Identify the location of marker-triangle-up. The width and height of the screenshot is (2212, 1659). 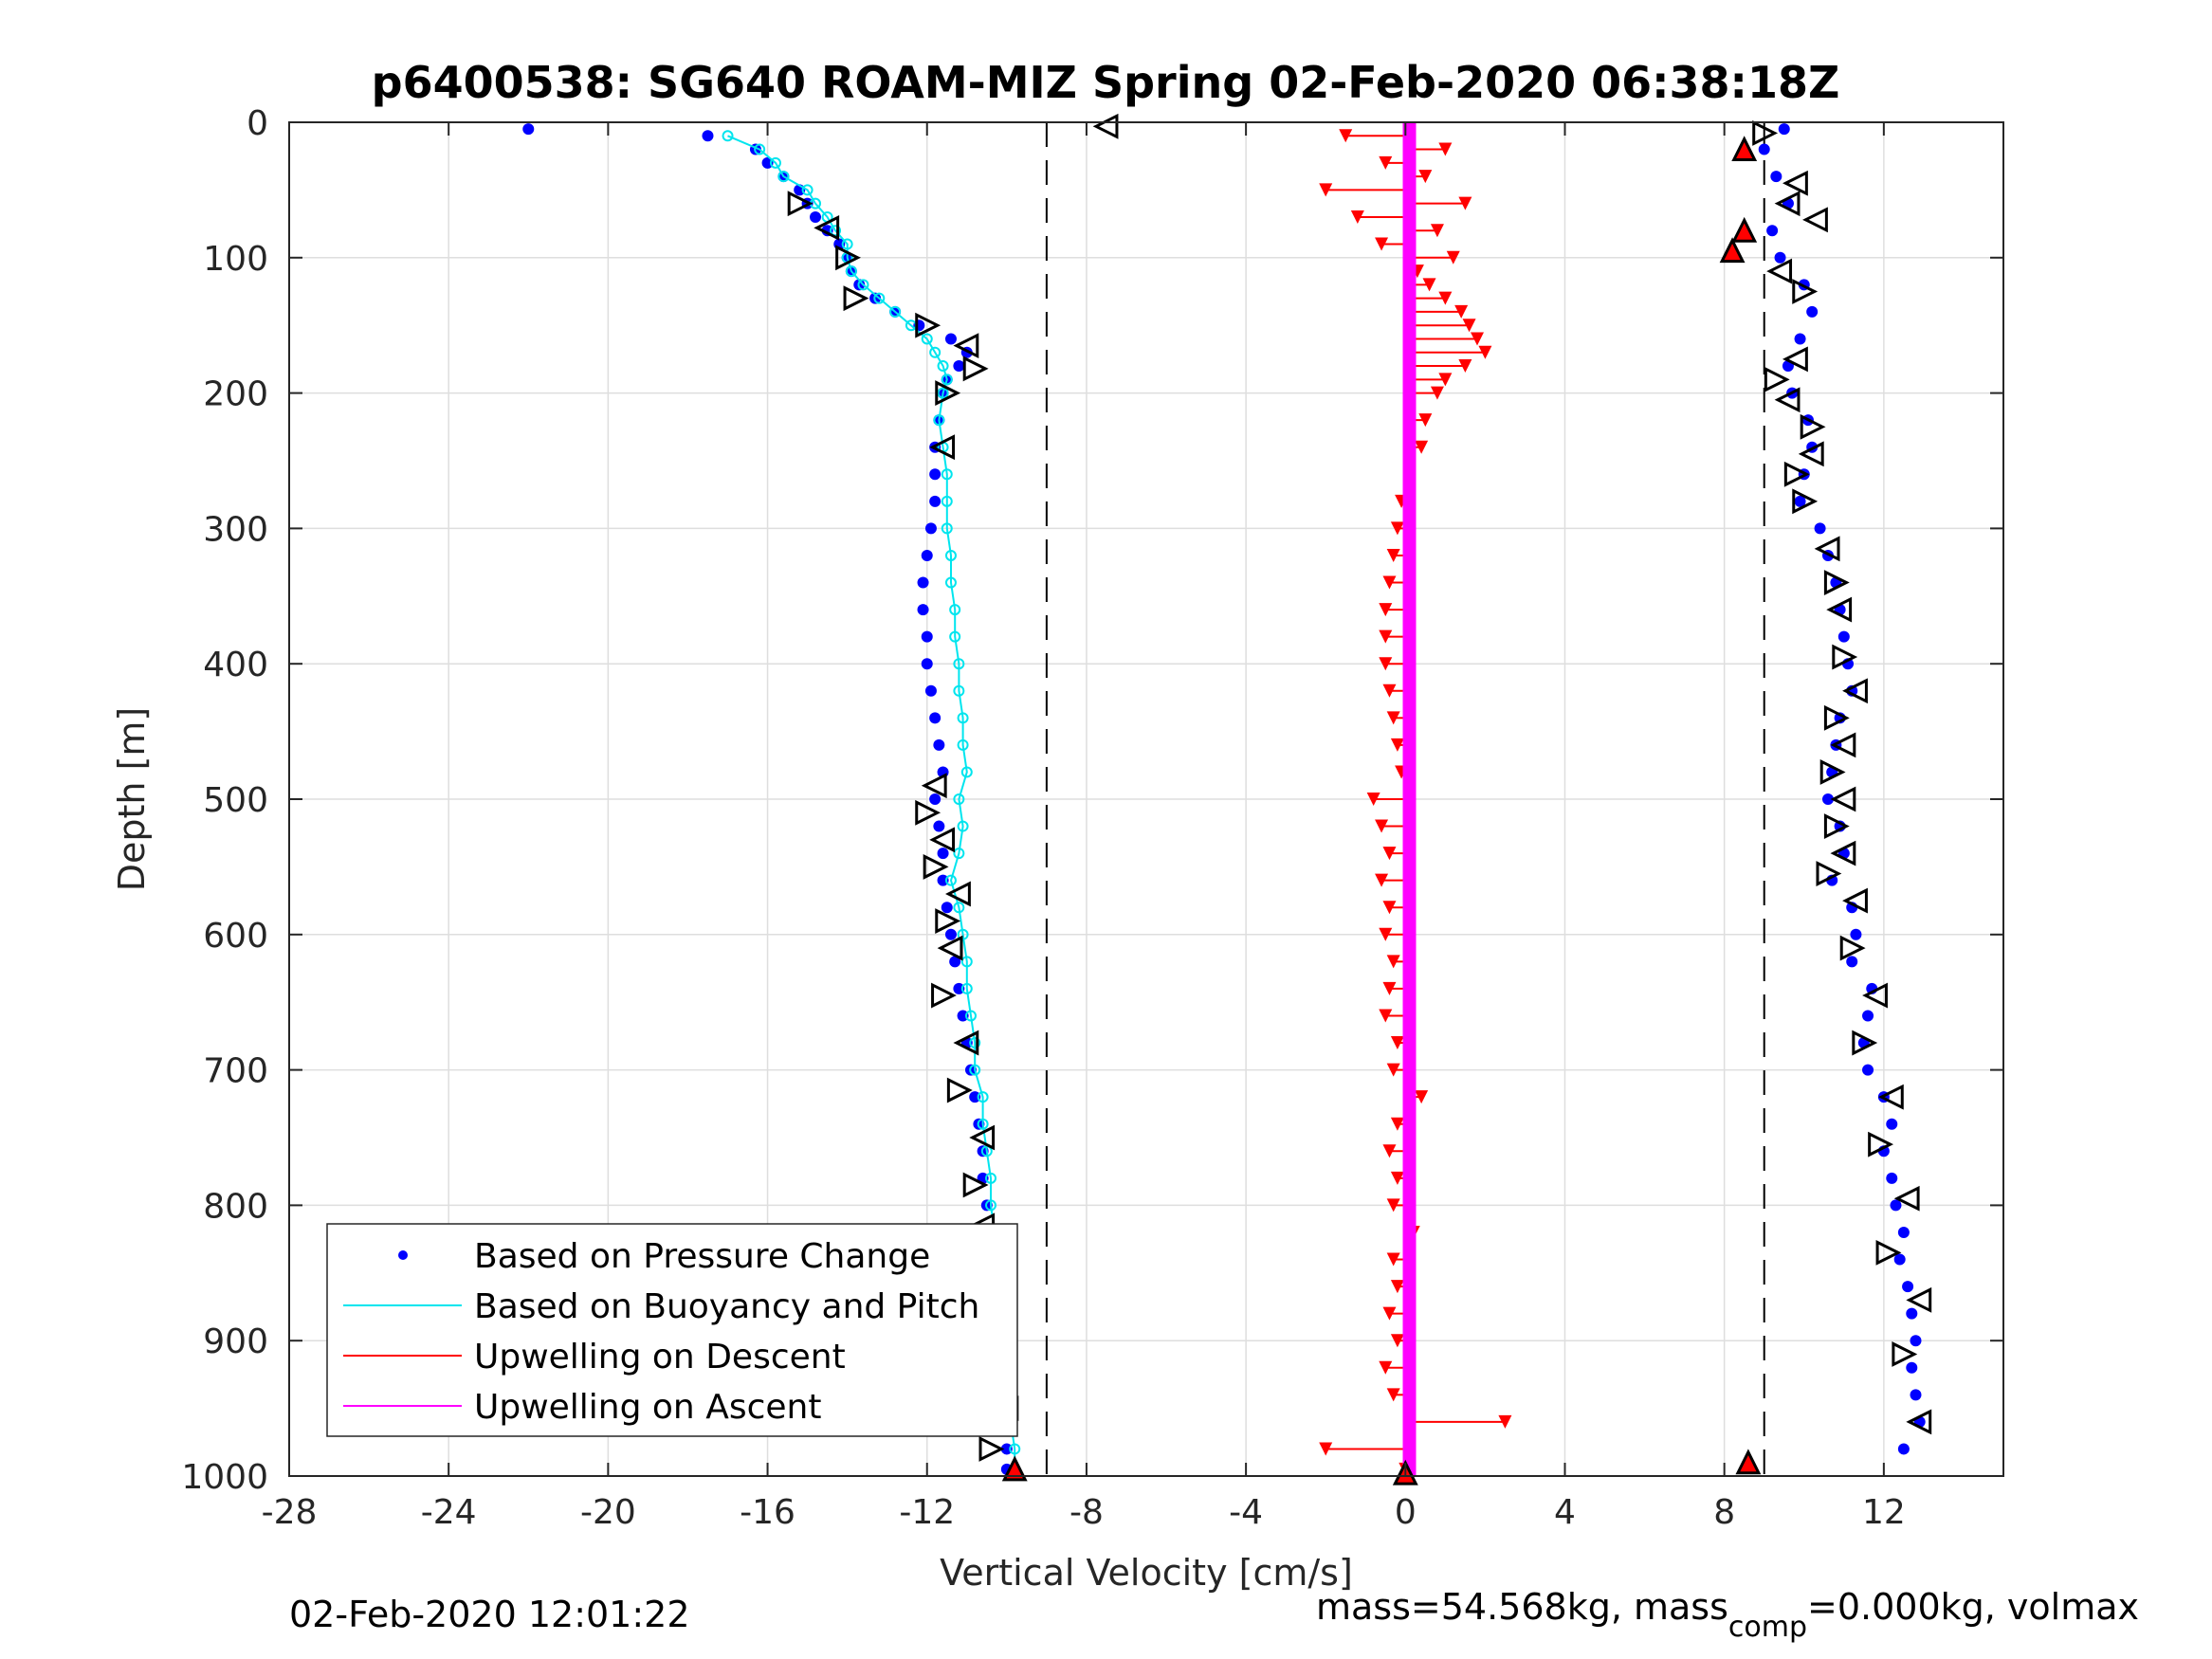
(1748, 1462).